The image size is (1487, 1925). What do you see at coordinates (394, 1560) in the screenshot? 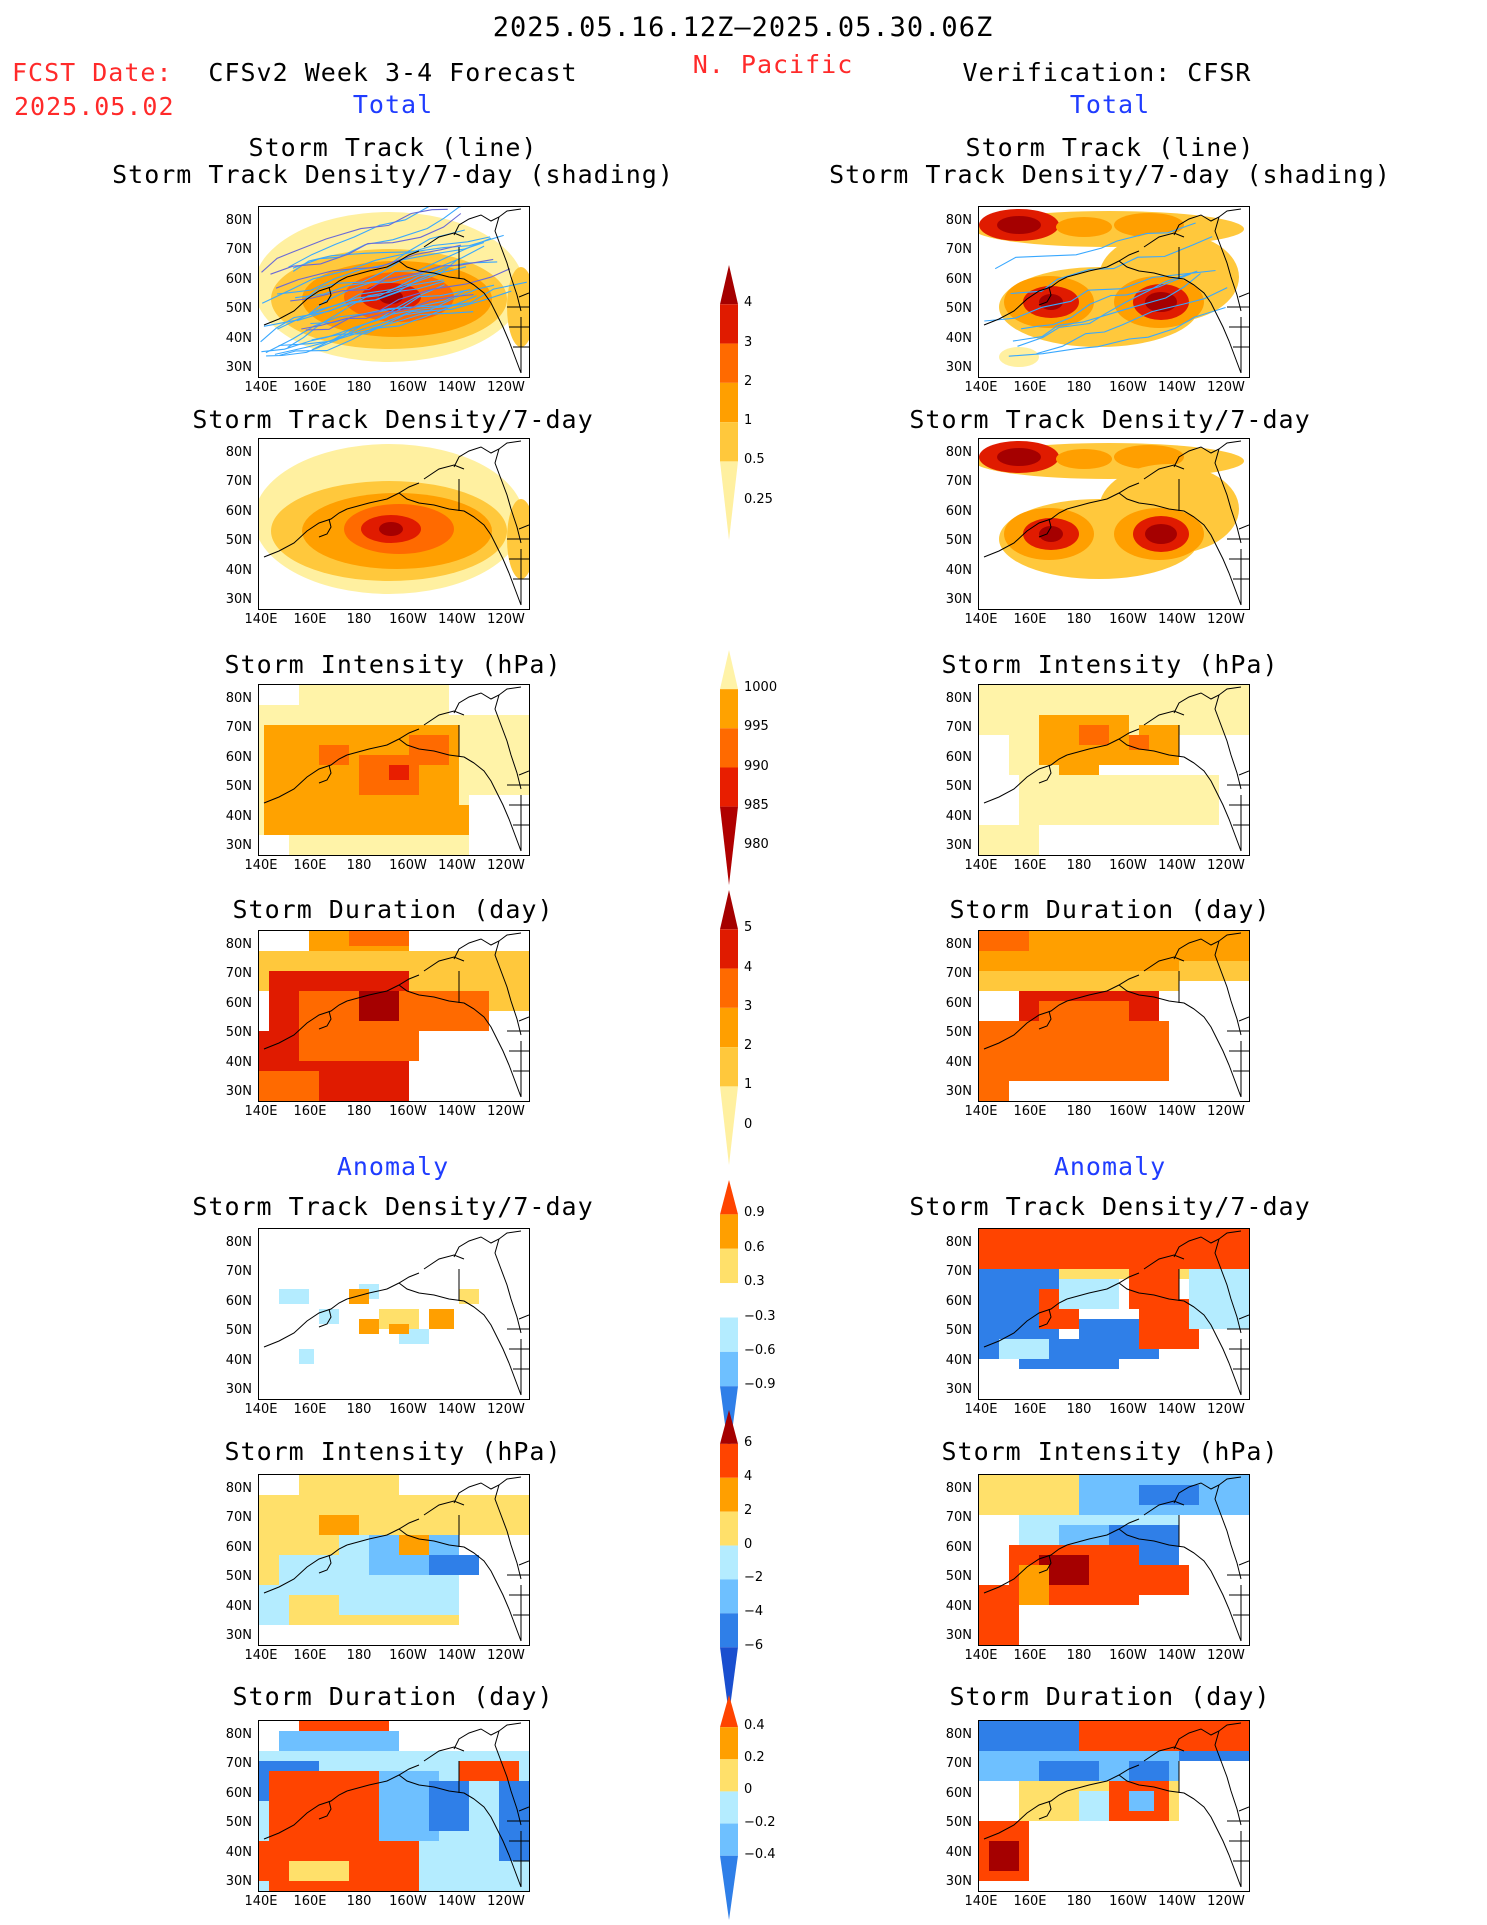
I see `forecast-intensity-anomaly-panel` at bounding box center [394, 1560].